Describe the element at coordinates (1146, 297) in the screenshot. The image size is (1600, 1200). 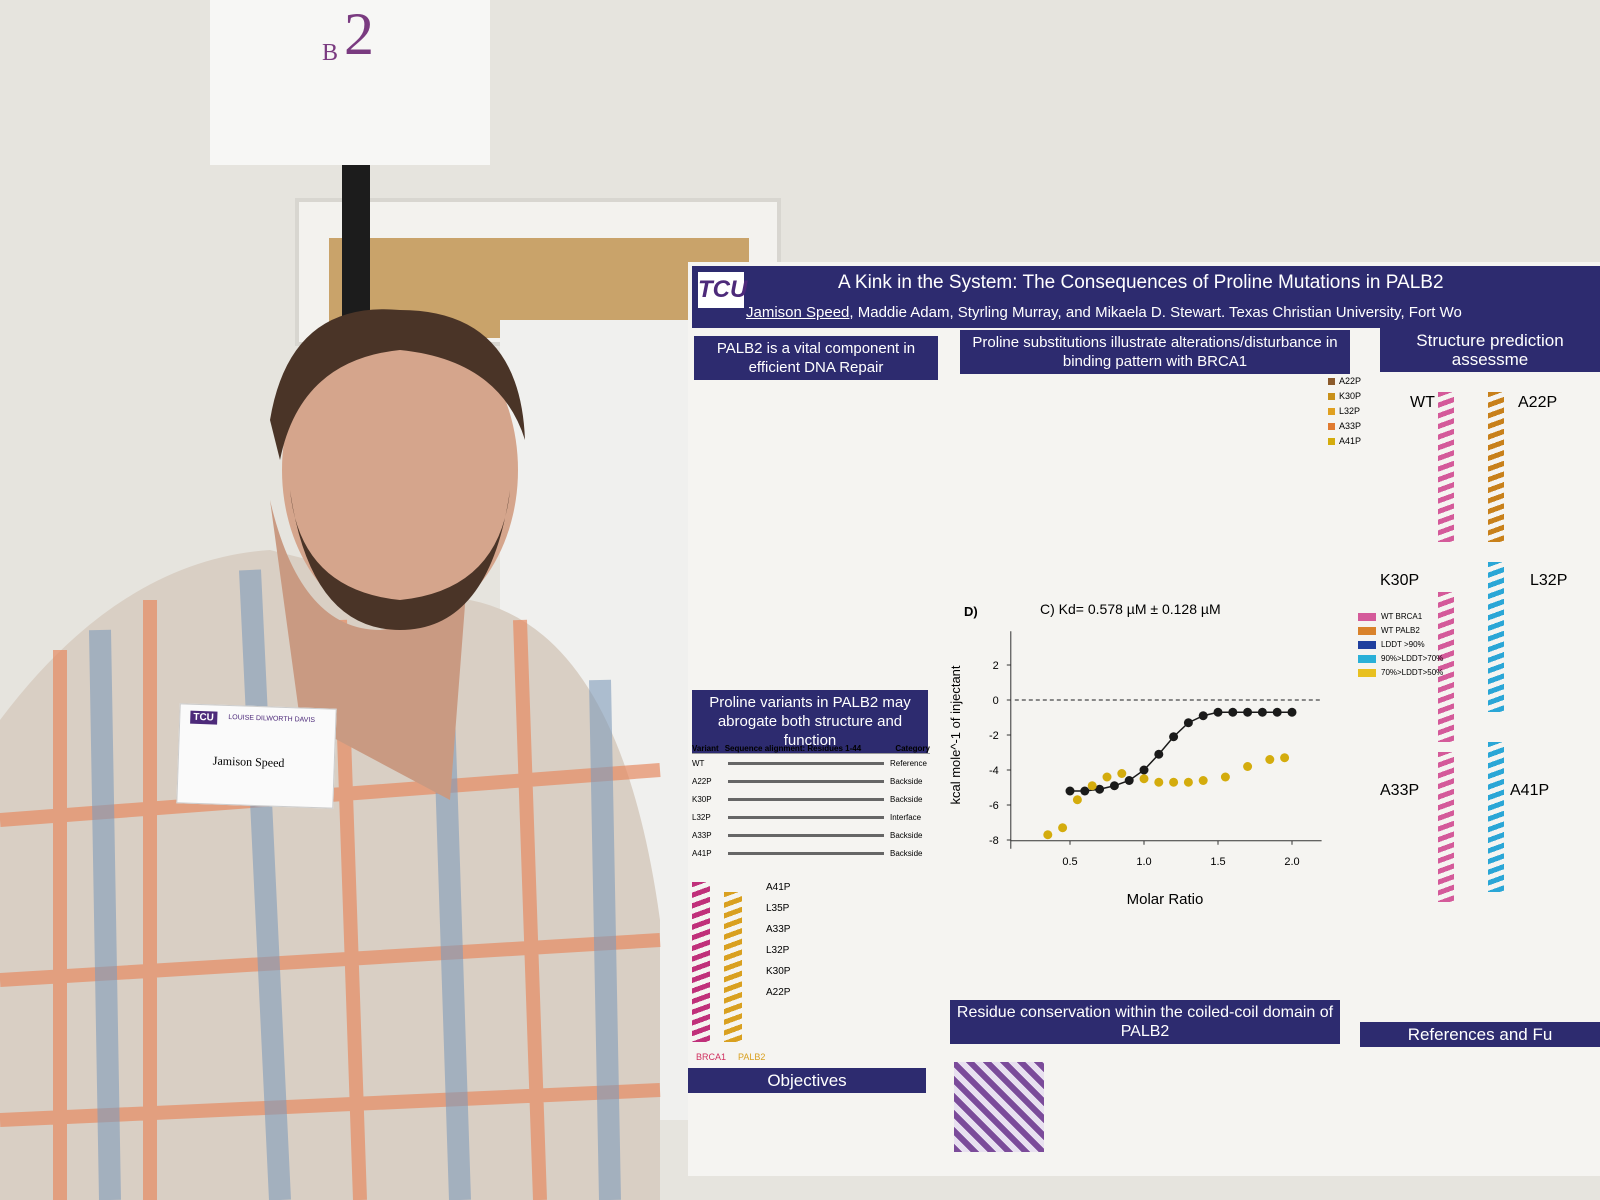
I see `title-bar` at that location.